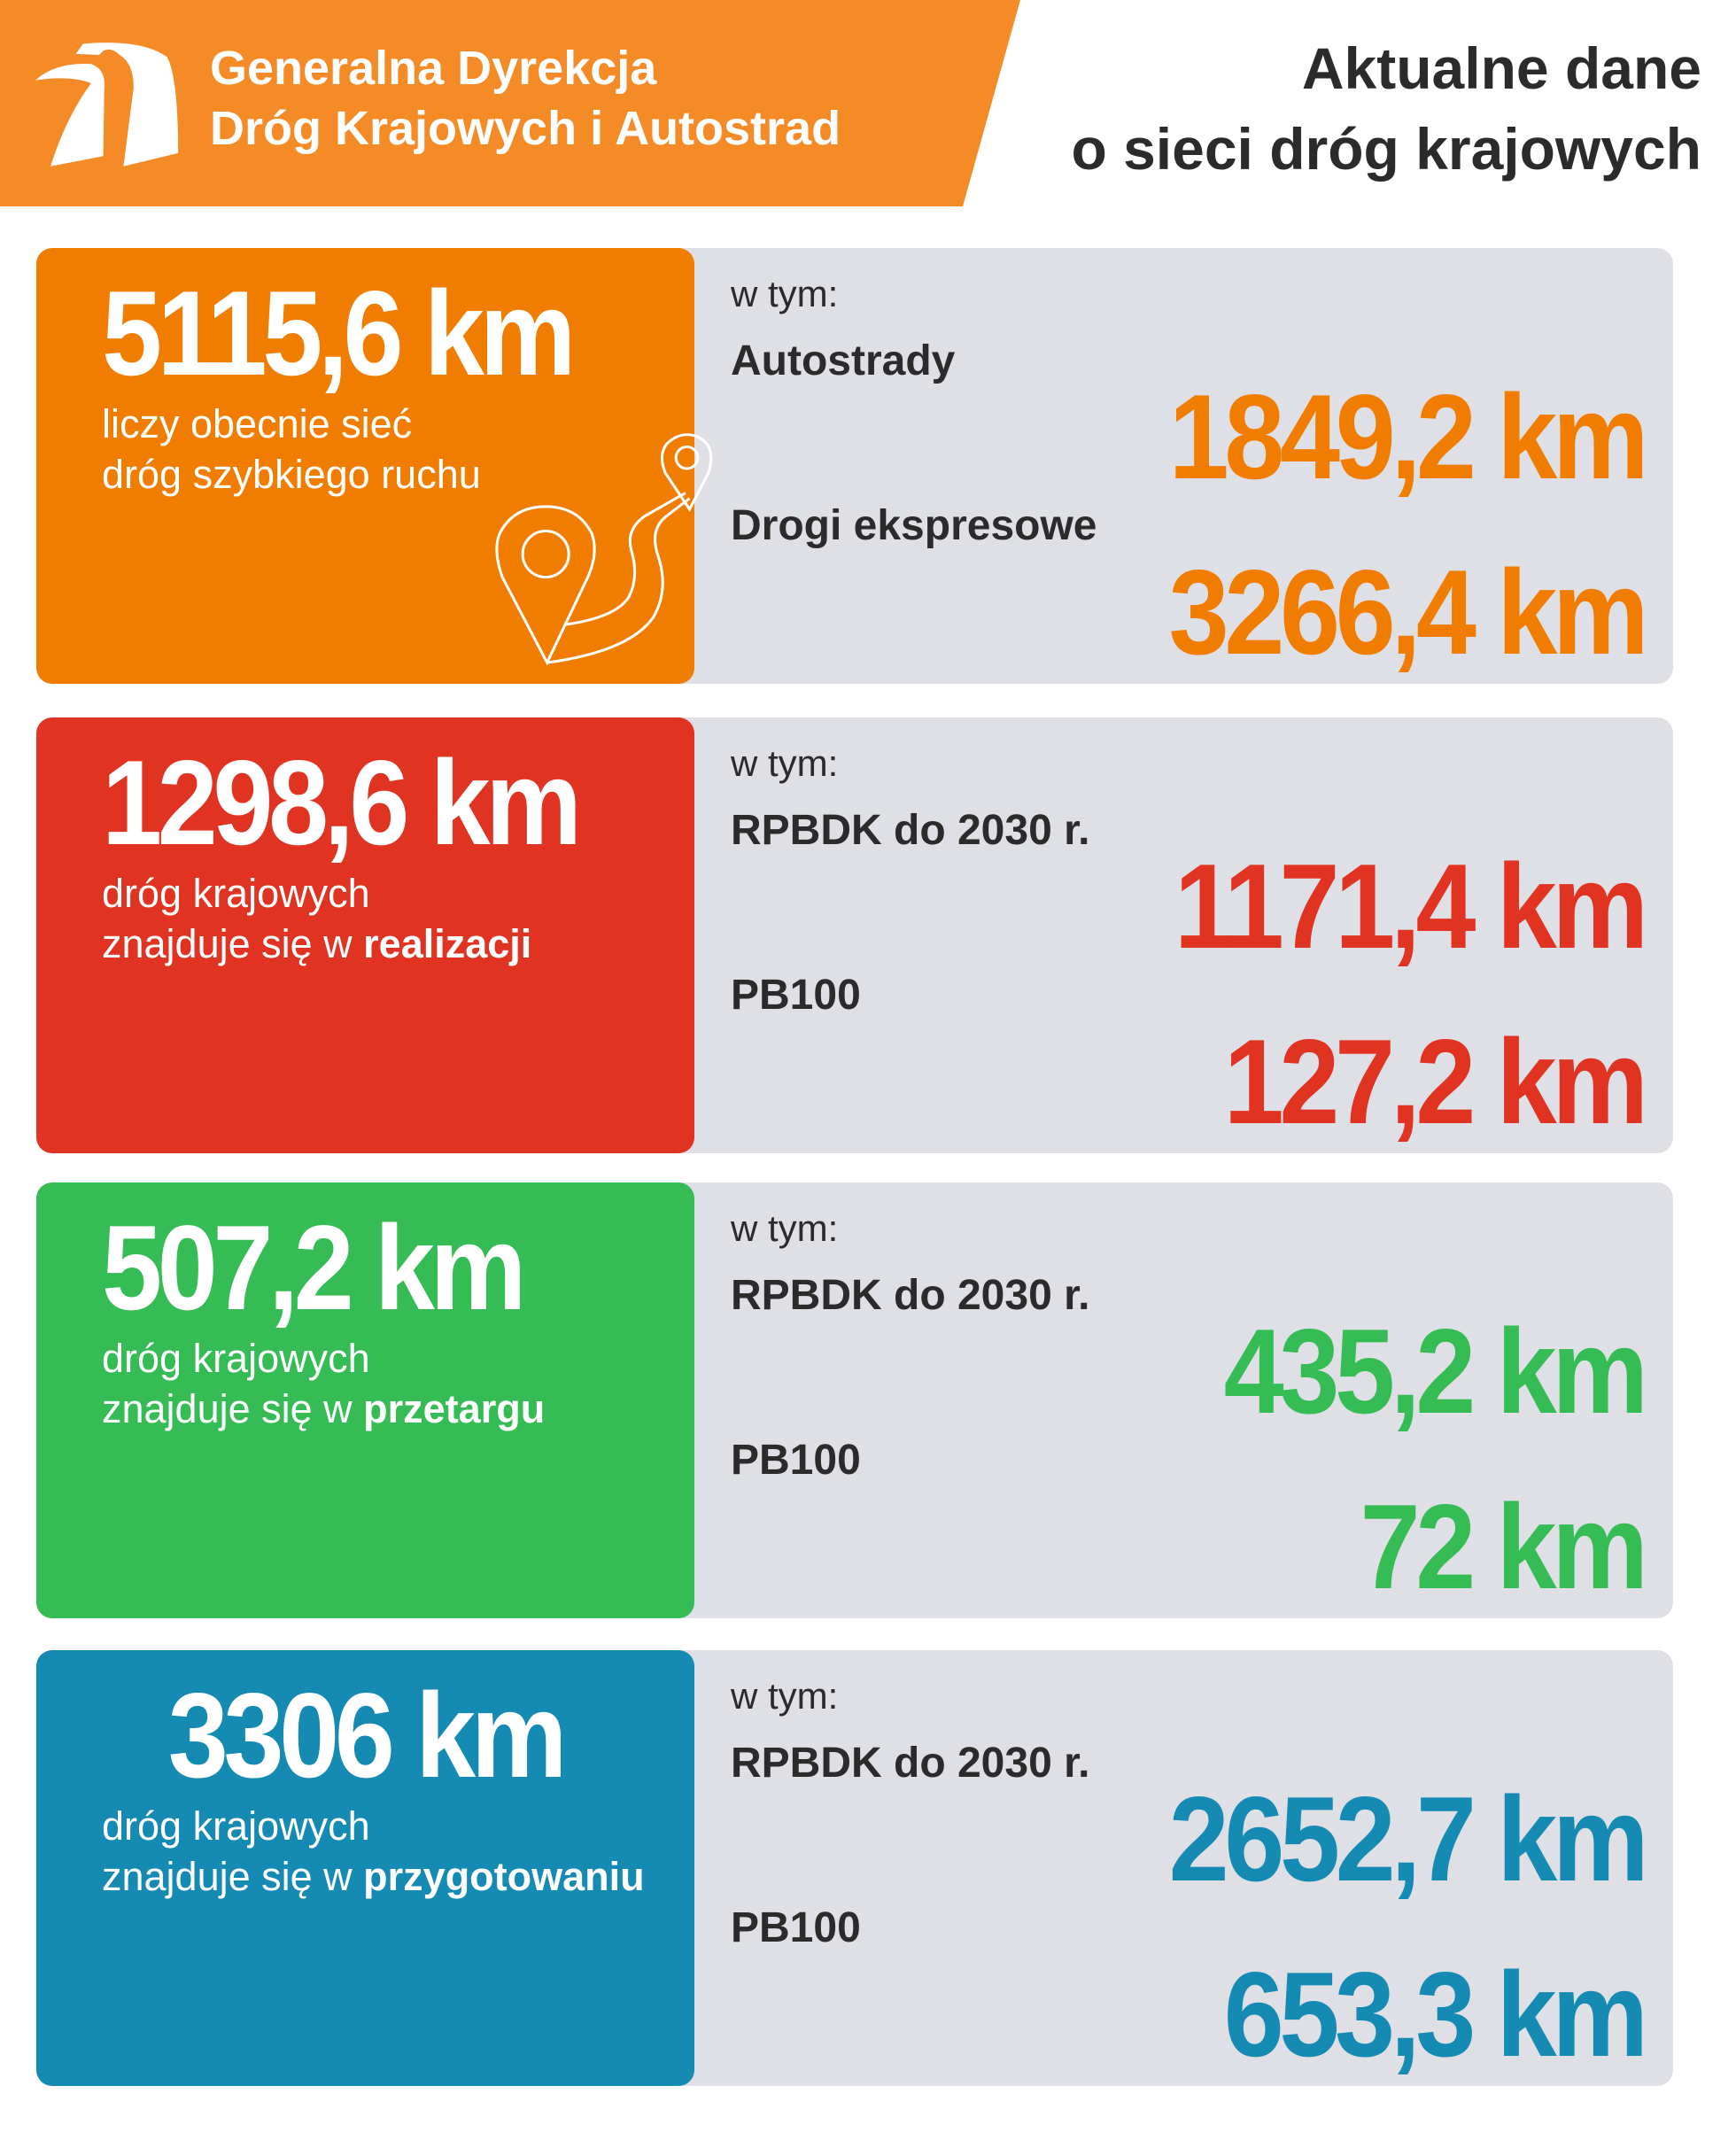  I want to click on breakdown-value: 435,2 km, so click(1436, 1371).